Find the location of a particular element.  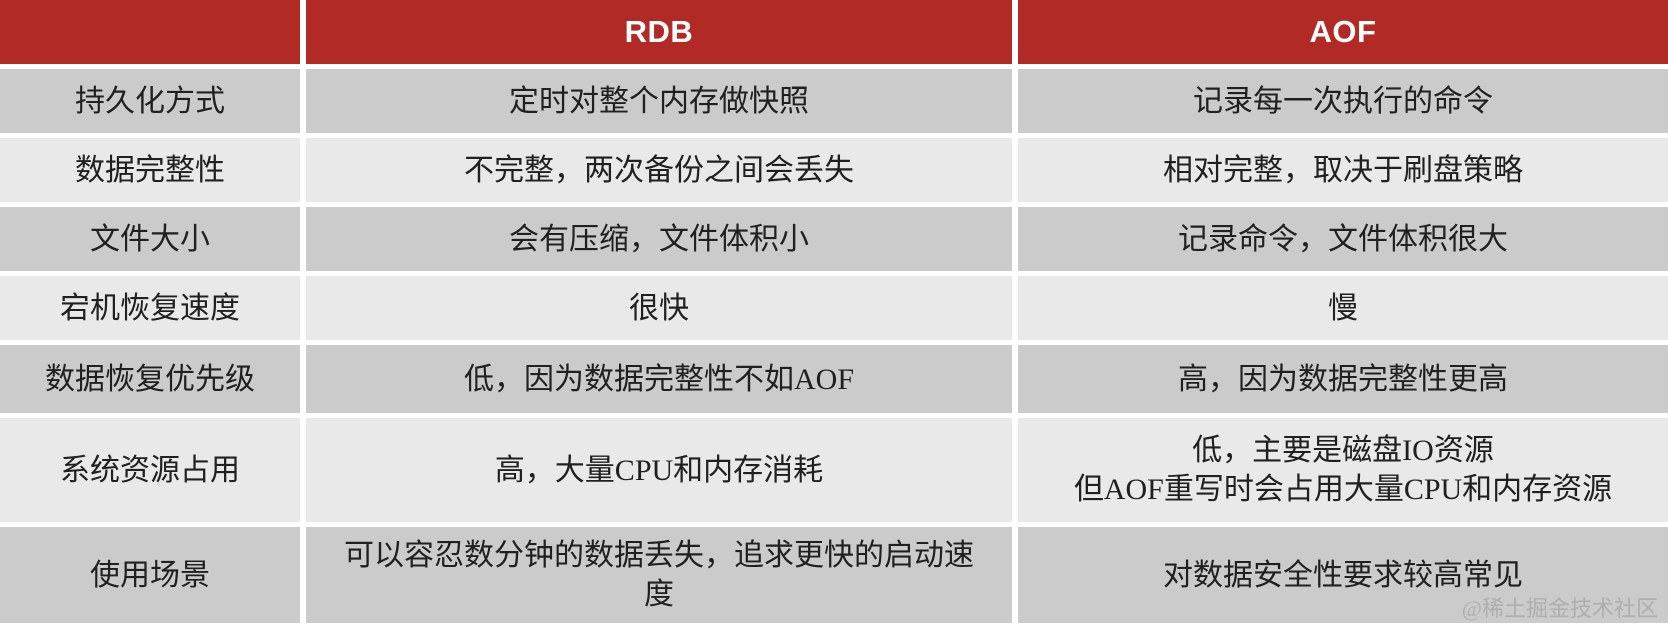

header-cell-rdb: RDB is located at coordinates (659, 32).